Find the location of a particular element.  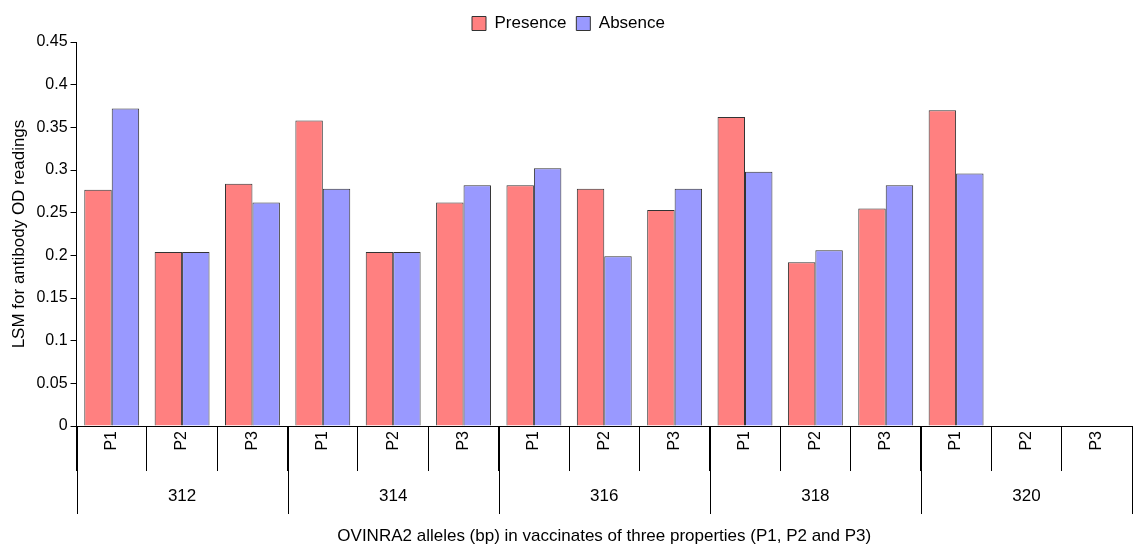

y-tick-label: 0.1 is located at coordinates (56, 340).